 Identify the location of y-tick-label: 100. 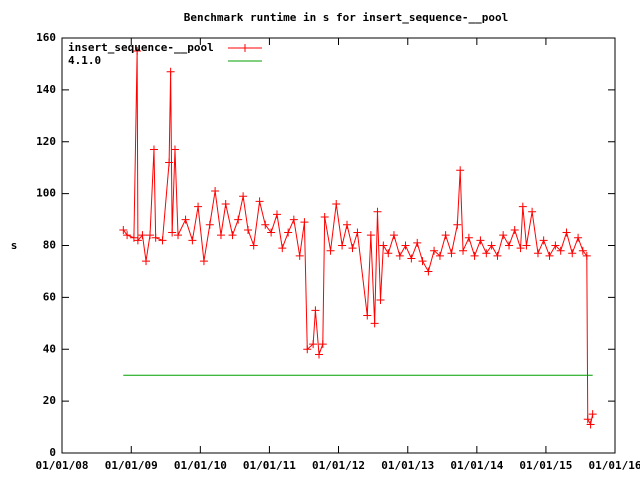
(46, 193).